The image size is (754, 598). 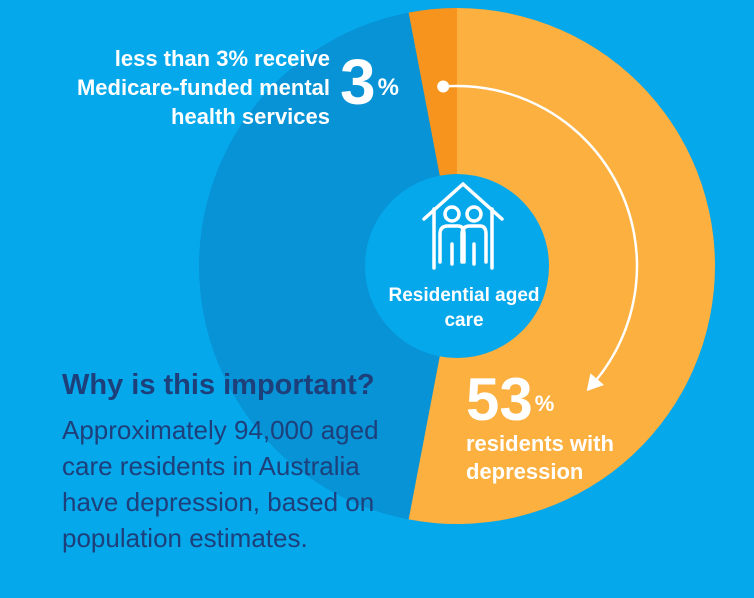 I want to click on three-percent-unit: %, so click(x=388, y=87).